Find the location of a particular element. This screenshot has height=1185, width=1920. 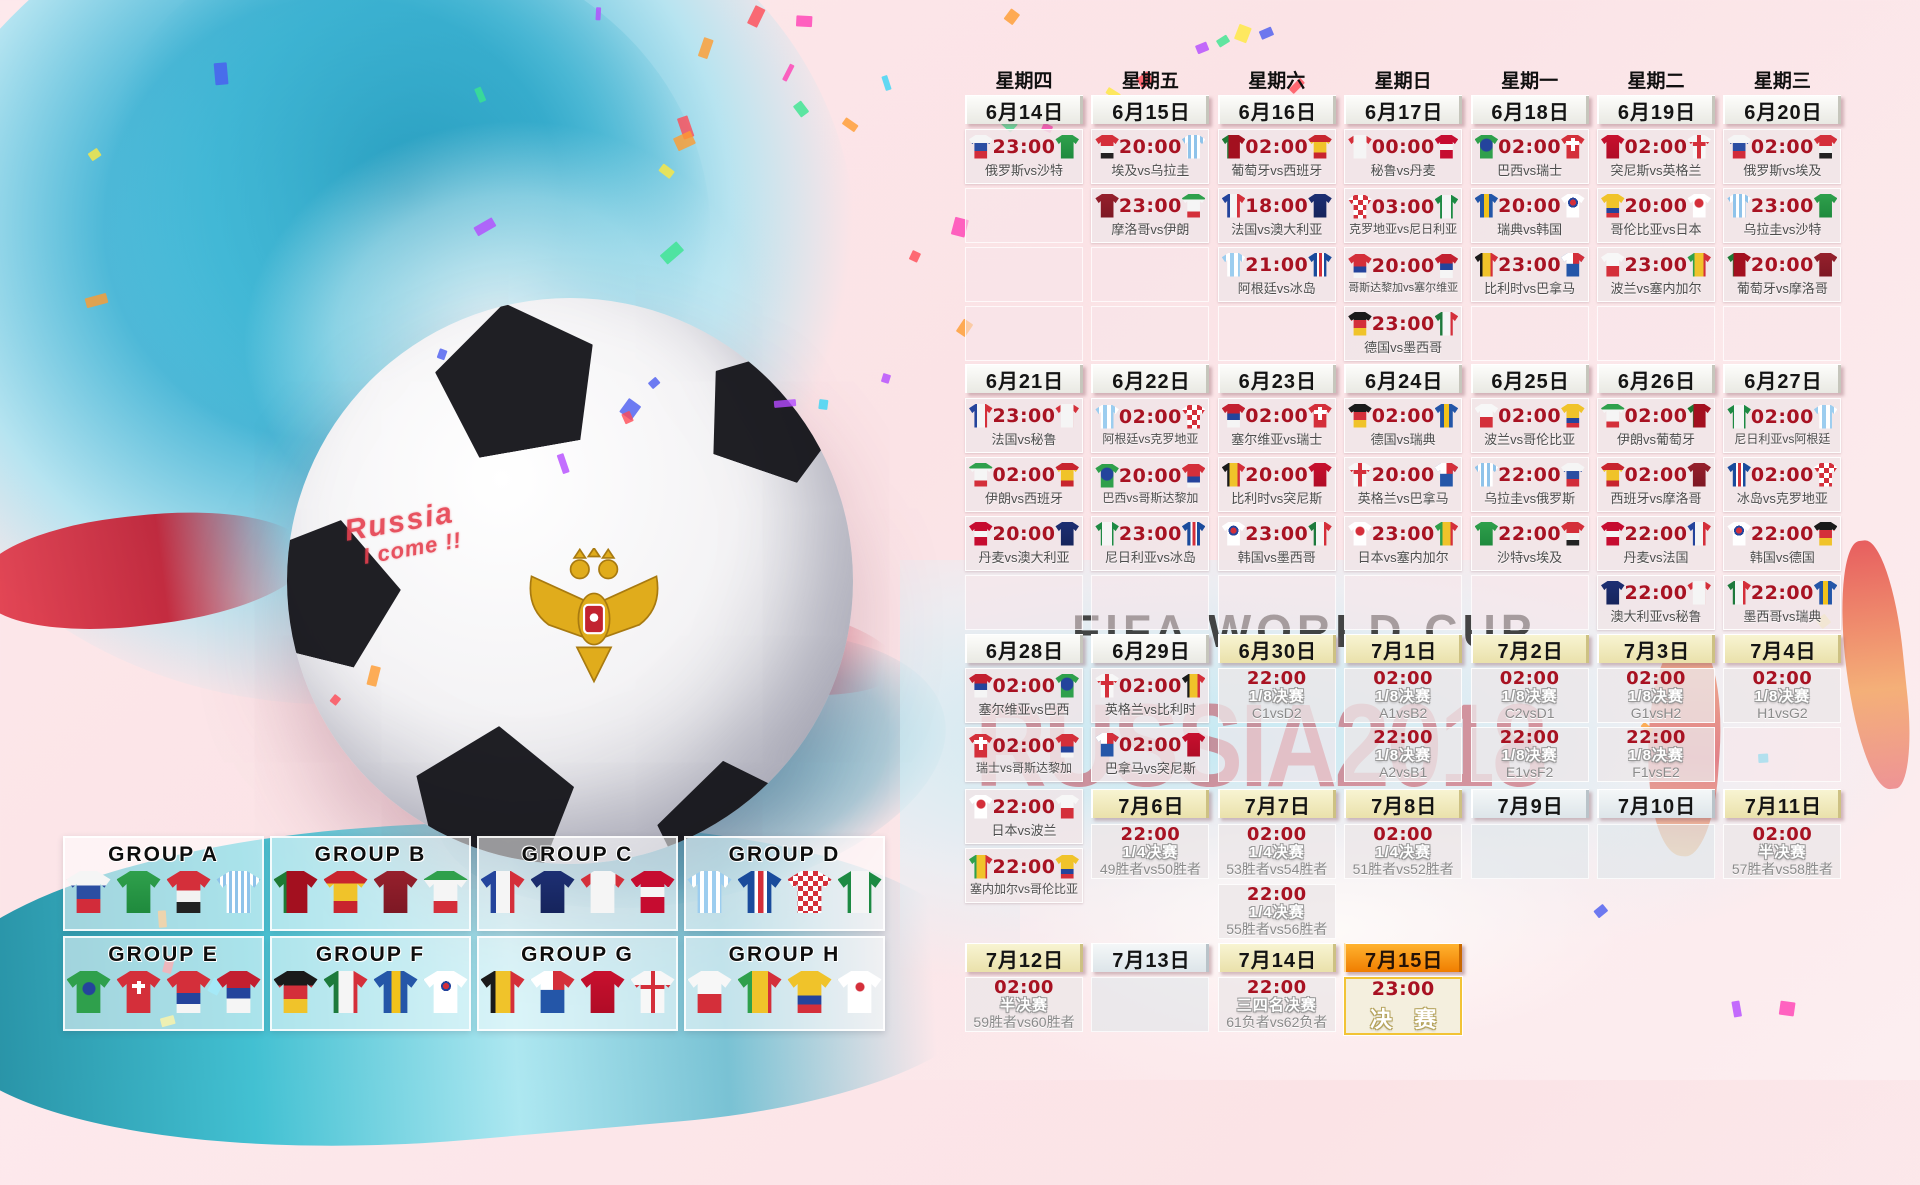

knockout-cell: 02:00 半决赛 59胜者vs60胜者 is located at coordinates (1024, 1004).